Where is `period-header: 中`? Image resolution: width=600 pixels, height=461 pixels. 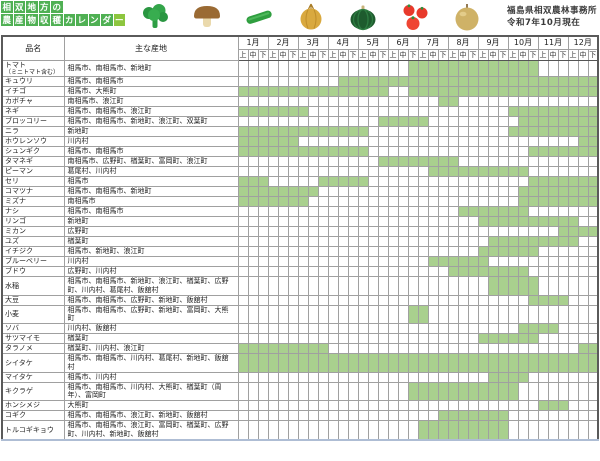 period-header: 中 is located at coordinates (253, 54).